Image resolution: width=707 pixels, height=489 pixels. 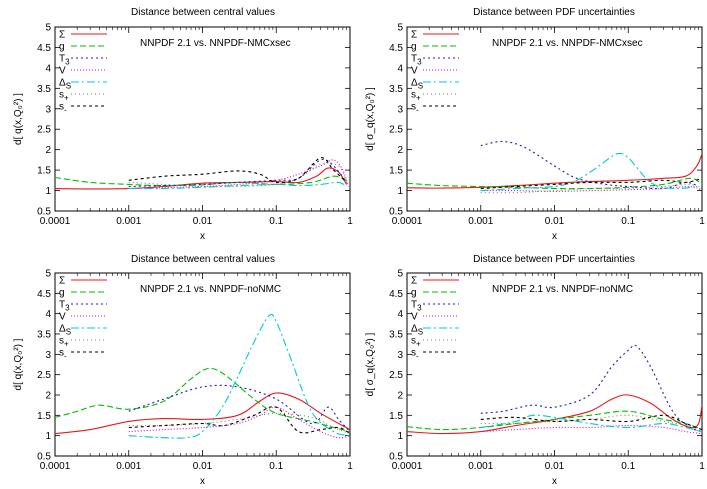 I want to click on chart-title: Distance between PDF uncertainties, so click(x=554, y=12).